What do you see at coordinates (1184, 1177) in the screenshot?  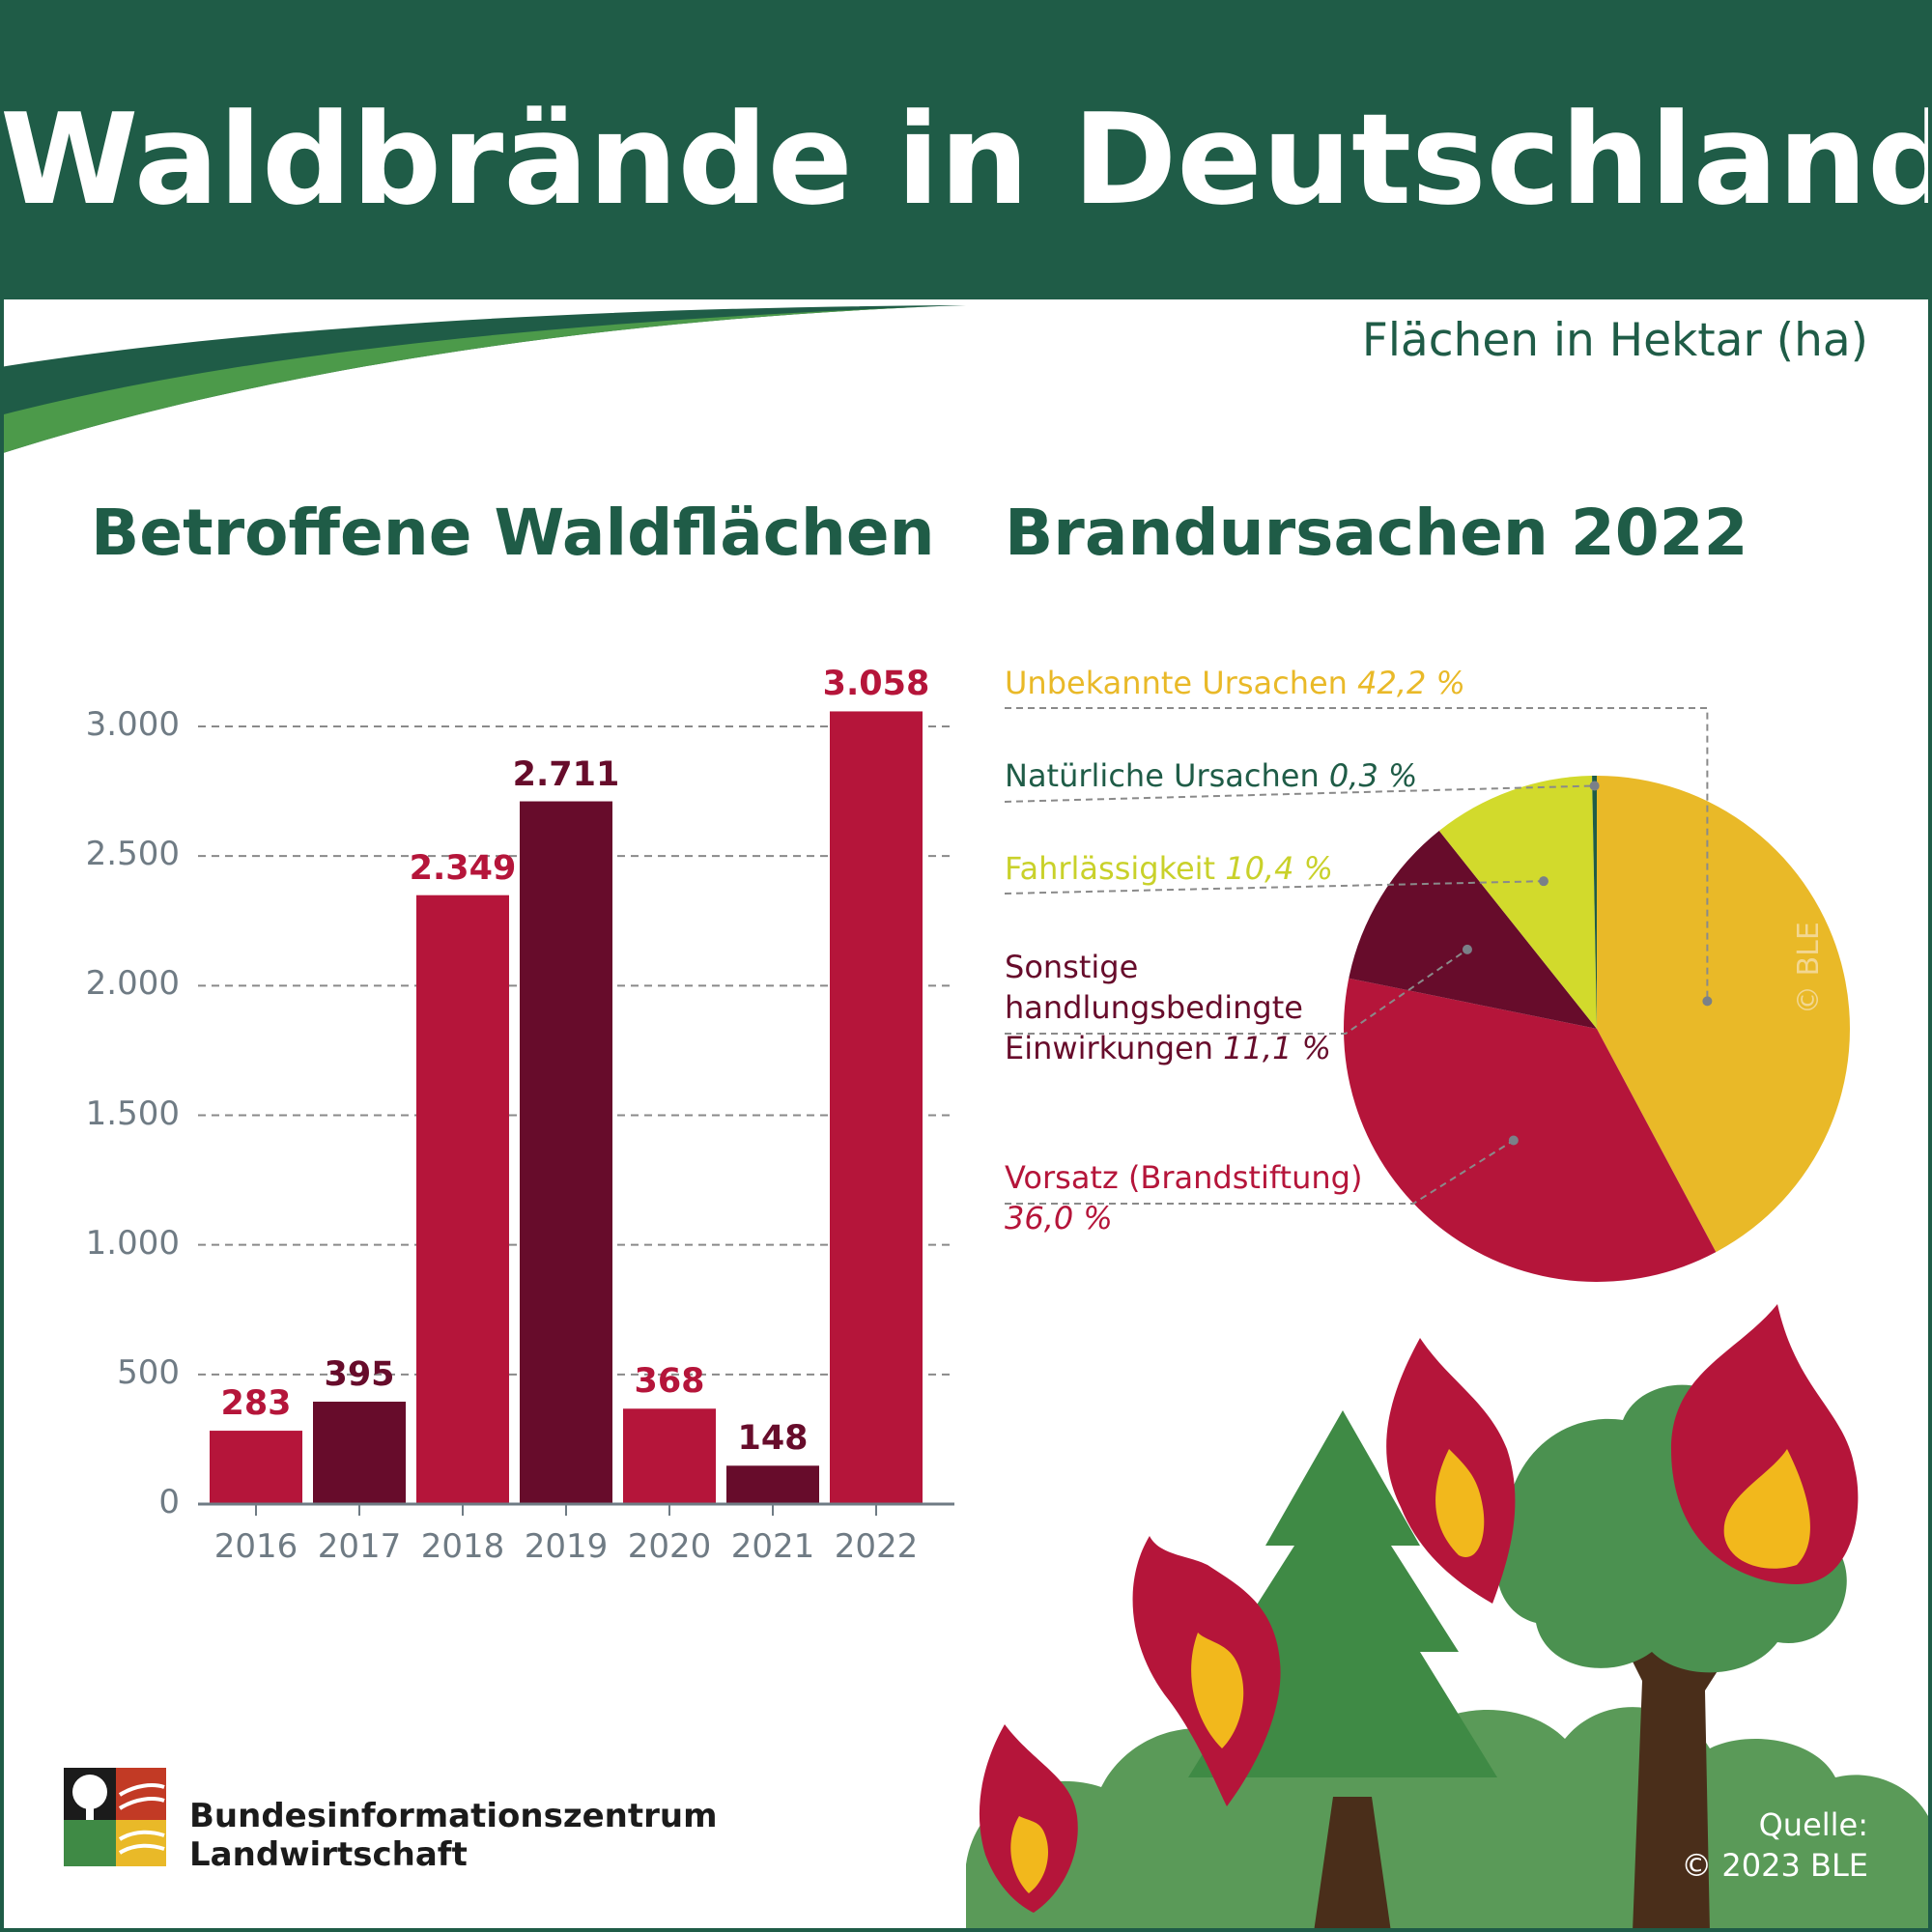 I see `pie-label-line: Vorsatz (Brandstiftung)` at bounding box center [1184, 1177].